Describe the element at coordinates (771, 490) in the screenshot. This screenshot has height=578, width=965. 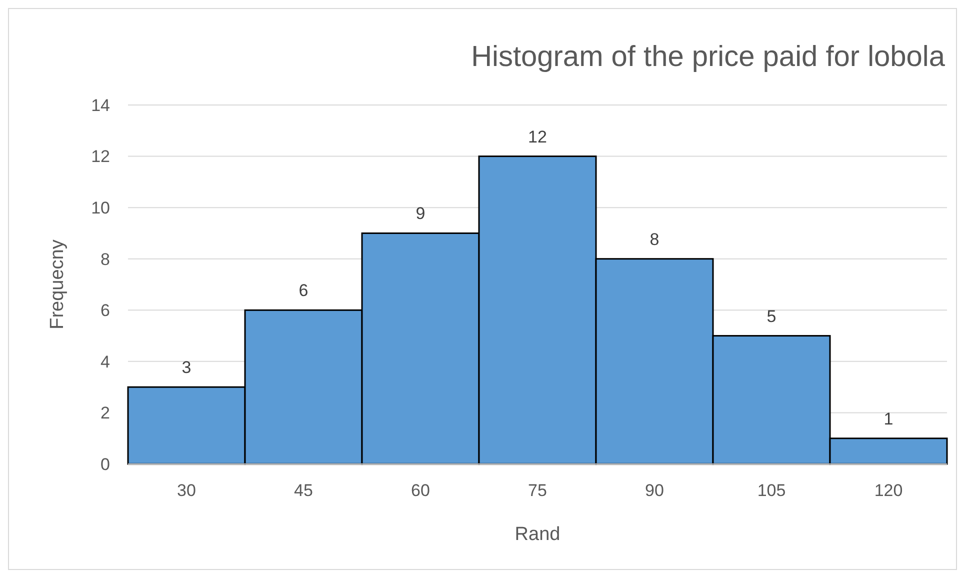
I see `x-tick-label: 105` at that location.